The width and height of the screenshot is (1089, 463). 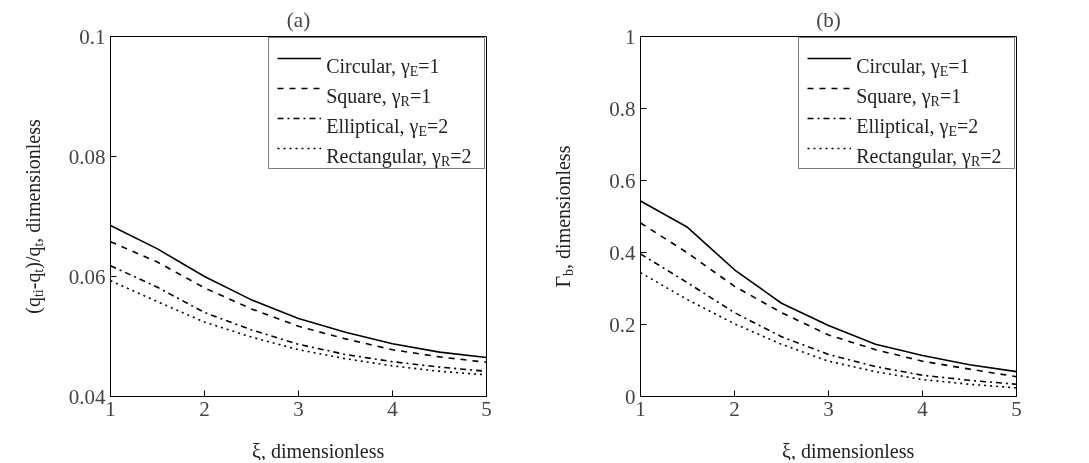 I want to click on y-tick-label: 0.8, so click(x=622, y=108).